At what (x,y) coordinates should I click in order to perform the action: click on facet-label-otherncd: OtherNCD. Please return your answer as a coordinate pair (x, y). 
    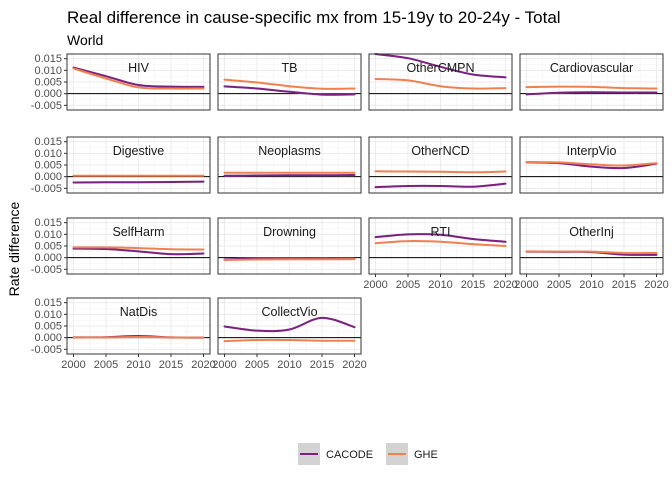
    Looking at the image, I should click on (440, 151).